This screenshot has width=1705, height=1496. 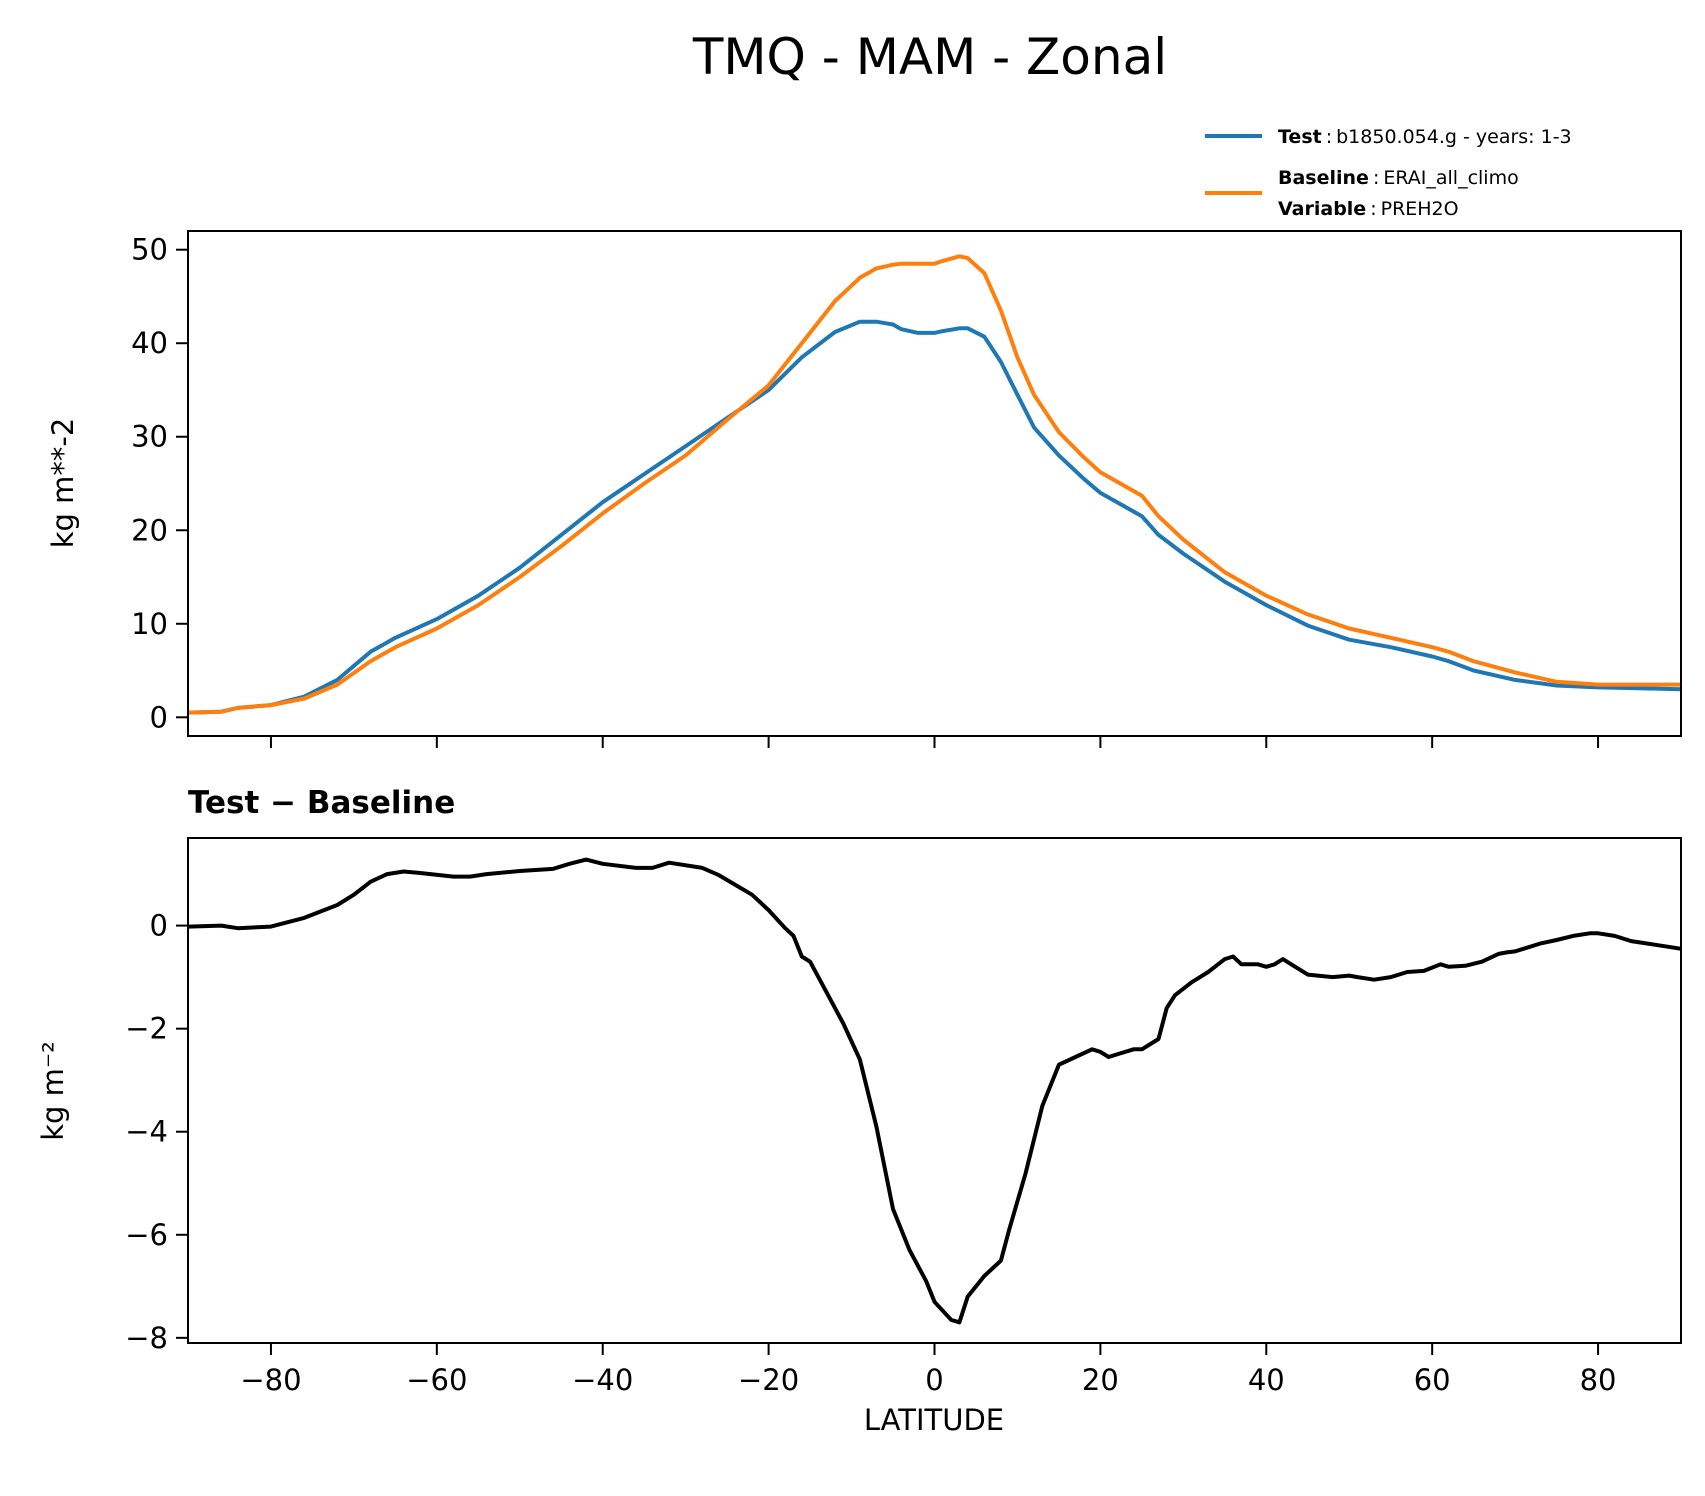 What do you see at coordinates (146, 1338) in the screenshot?
I see `bottom-y-tick-label: −8` at bounding box center [146, 1338].